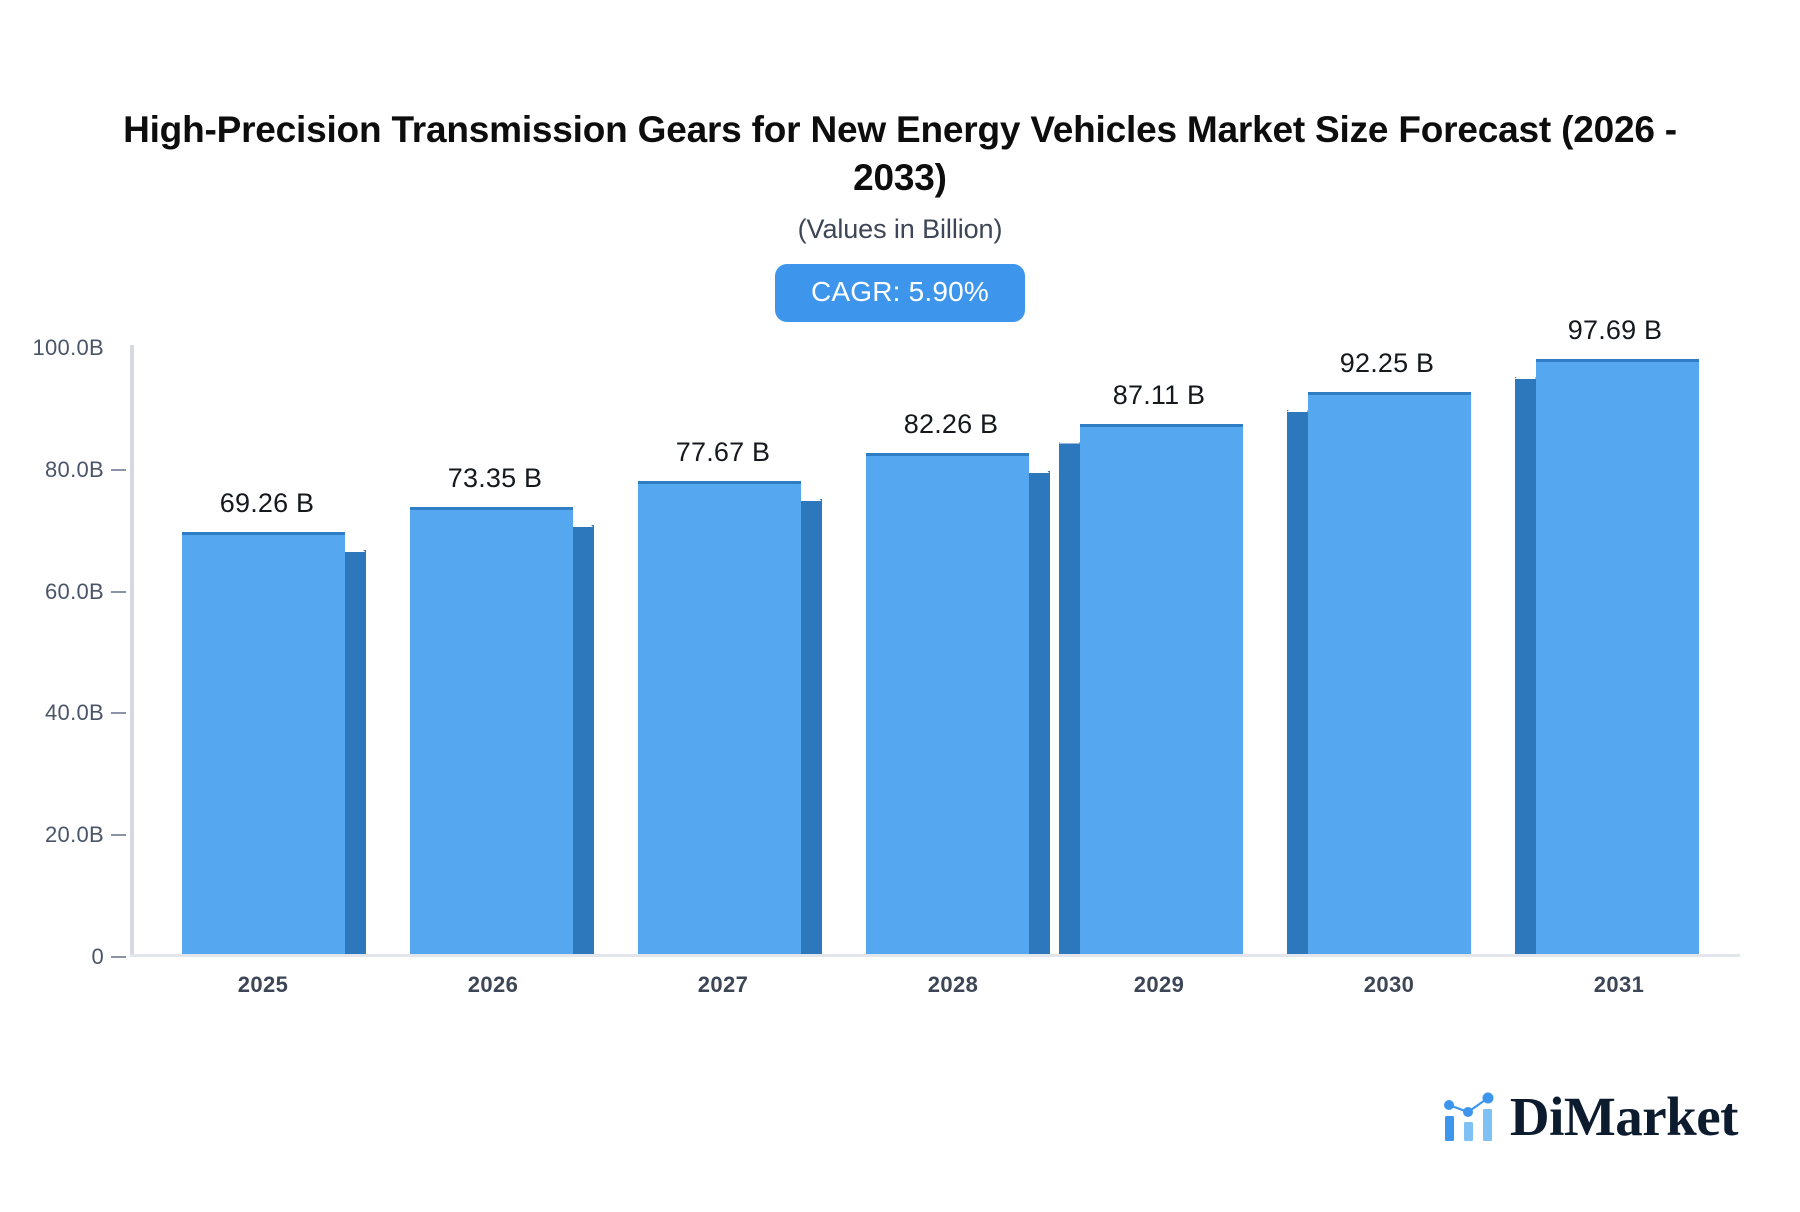 The width and height of the screenshot is (1800, 1212). What do you see at coordinates (87, 592) in the screenshot?
I see `y-tick-label: 60.0B` at bounding box center [87, 592].